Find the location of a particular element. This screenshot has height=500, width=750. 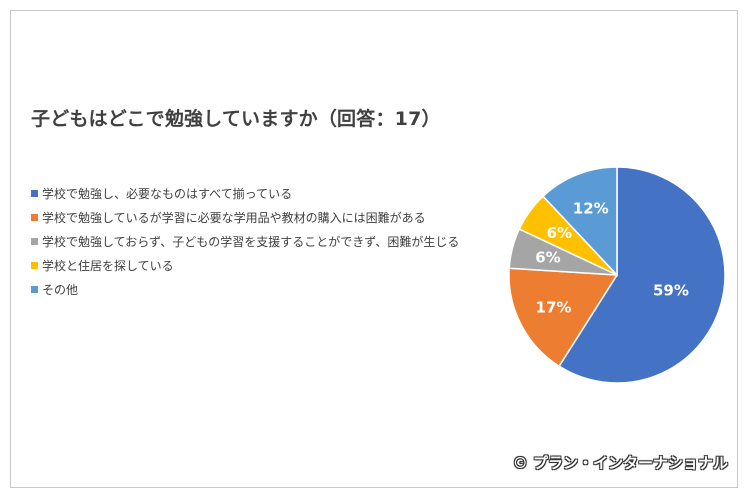

slice-data-label: 17% is located at coordinates (554, 307).